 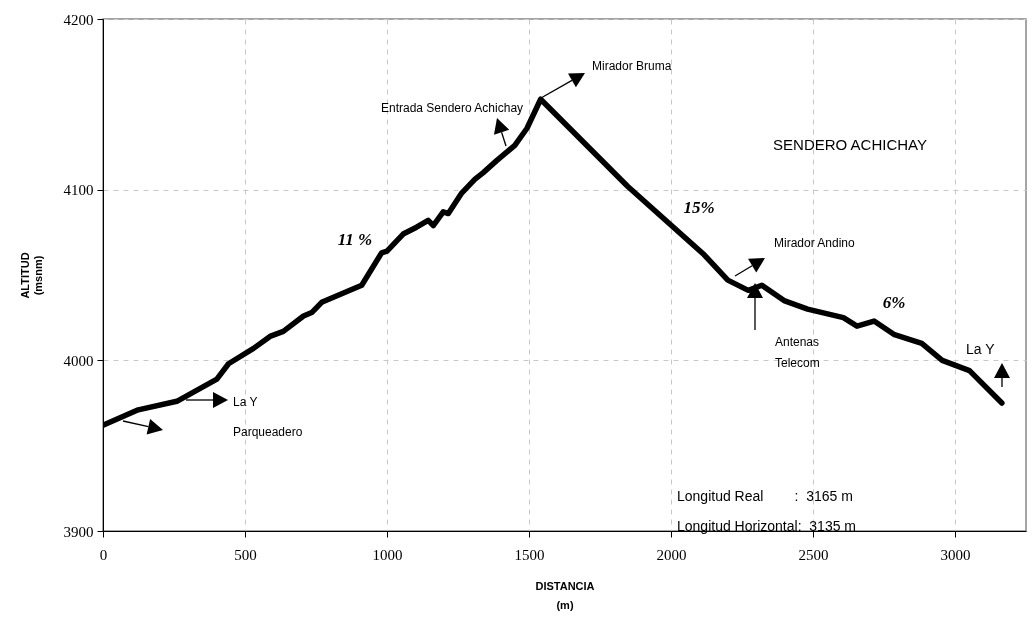 I want to click on x-tick-label: 2500, so click(x=813, y=554).